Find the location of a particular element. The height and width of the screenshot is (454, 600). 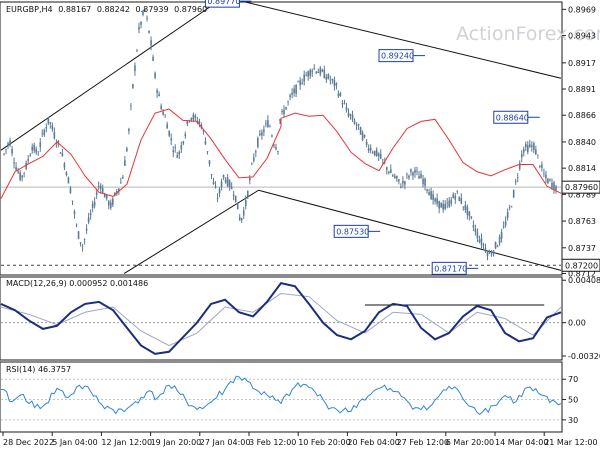

trendline is located at coordinates (410, 230).